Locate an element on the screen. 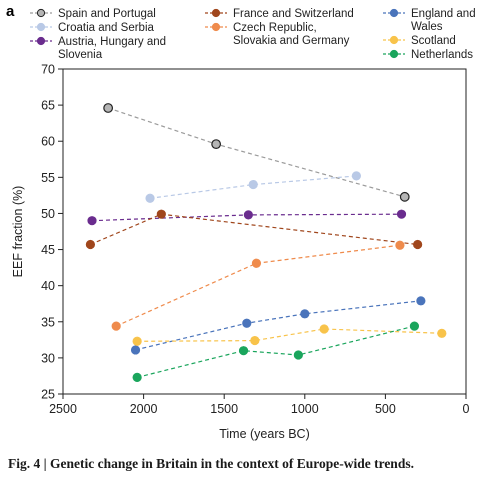 The image size is (486, 481). x-tick-label: 0 is located at coordinates (466, 409).